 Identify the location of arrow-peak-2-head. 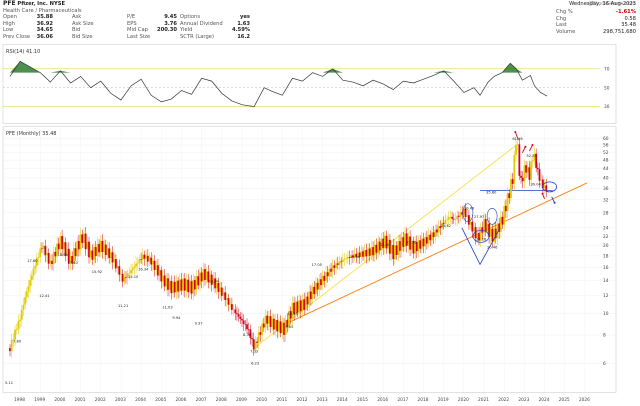
(525, 146).